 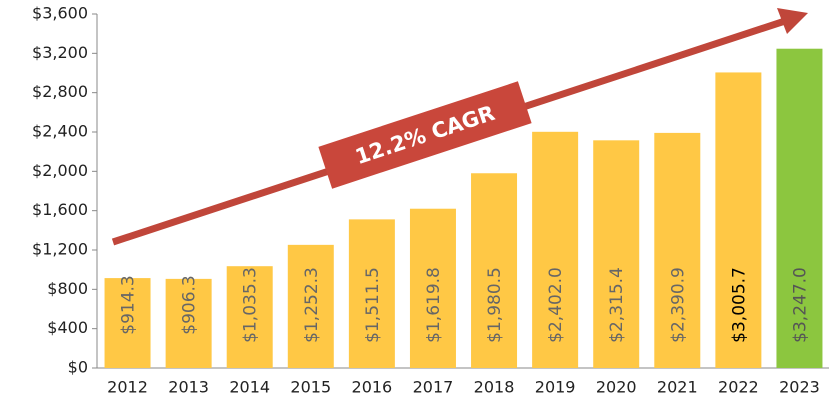 What do you see at coordinates (738, 387) in the screenshot?
I see `x-tick-label: 2022` at bounding box center [738, 387].